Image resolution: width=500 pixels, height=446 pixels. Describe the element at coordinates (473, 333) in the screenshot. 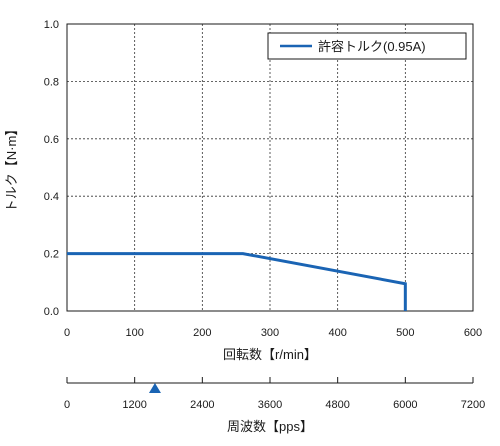

I see `x-tick-label: 600` at that location.